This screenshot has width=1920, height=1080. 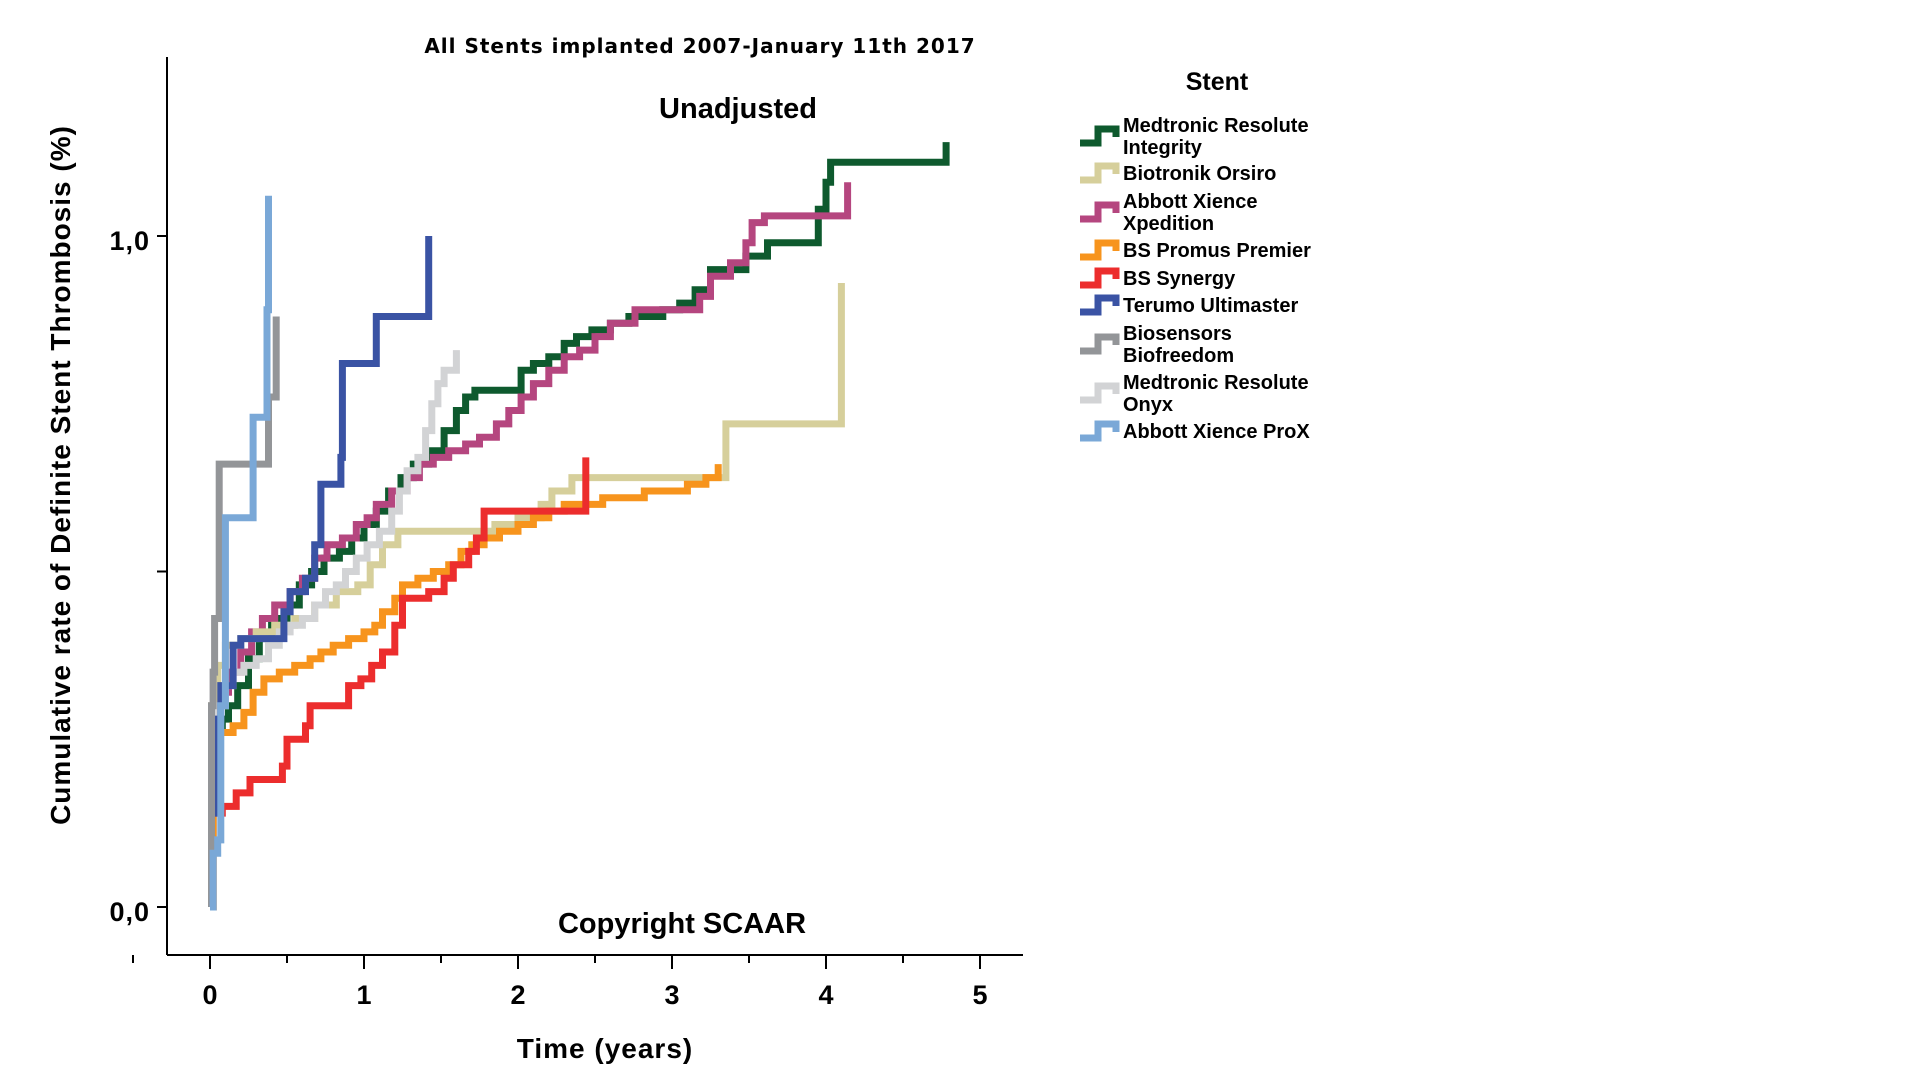 I want to click on legend-label-2-1: Xpedition, so click(x=1168, y=224).